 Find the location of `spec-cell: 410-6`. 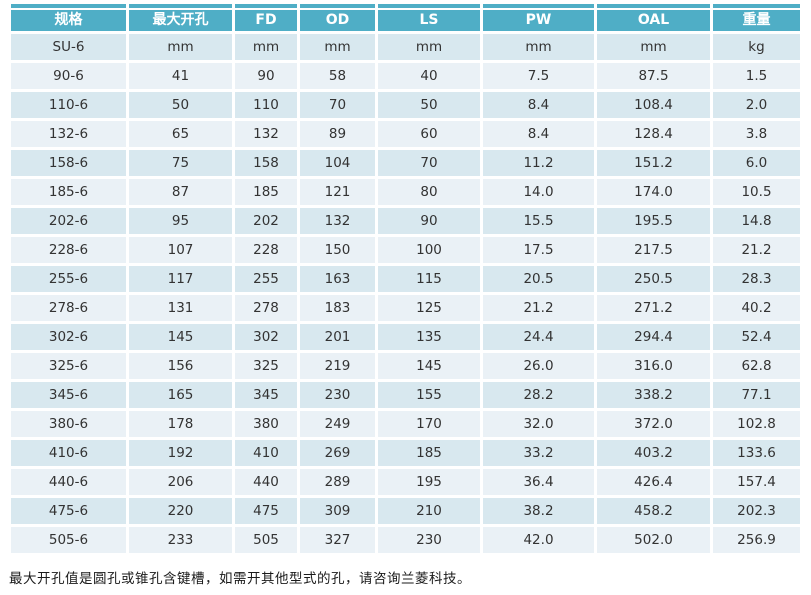

spec-cell: 410-6 is located at coordinates (68, 453).